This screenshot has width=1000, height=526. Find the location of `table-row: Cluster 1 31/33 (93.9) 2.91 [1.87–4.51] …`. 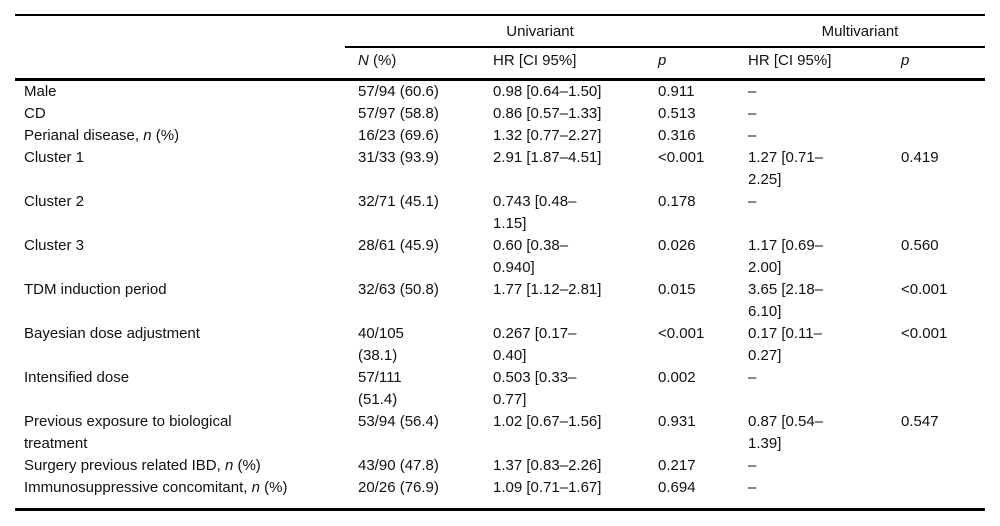

table-row: Cluster 1 31/33 (93.9) 2.91 [1.87–4.51] … is located at coordinates (500, 169).